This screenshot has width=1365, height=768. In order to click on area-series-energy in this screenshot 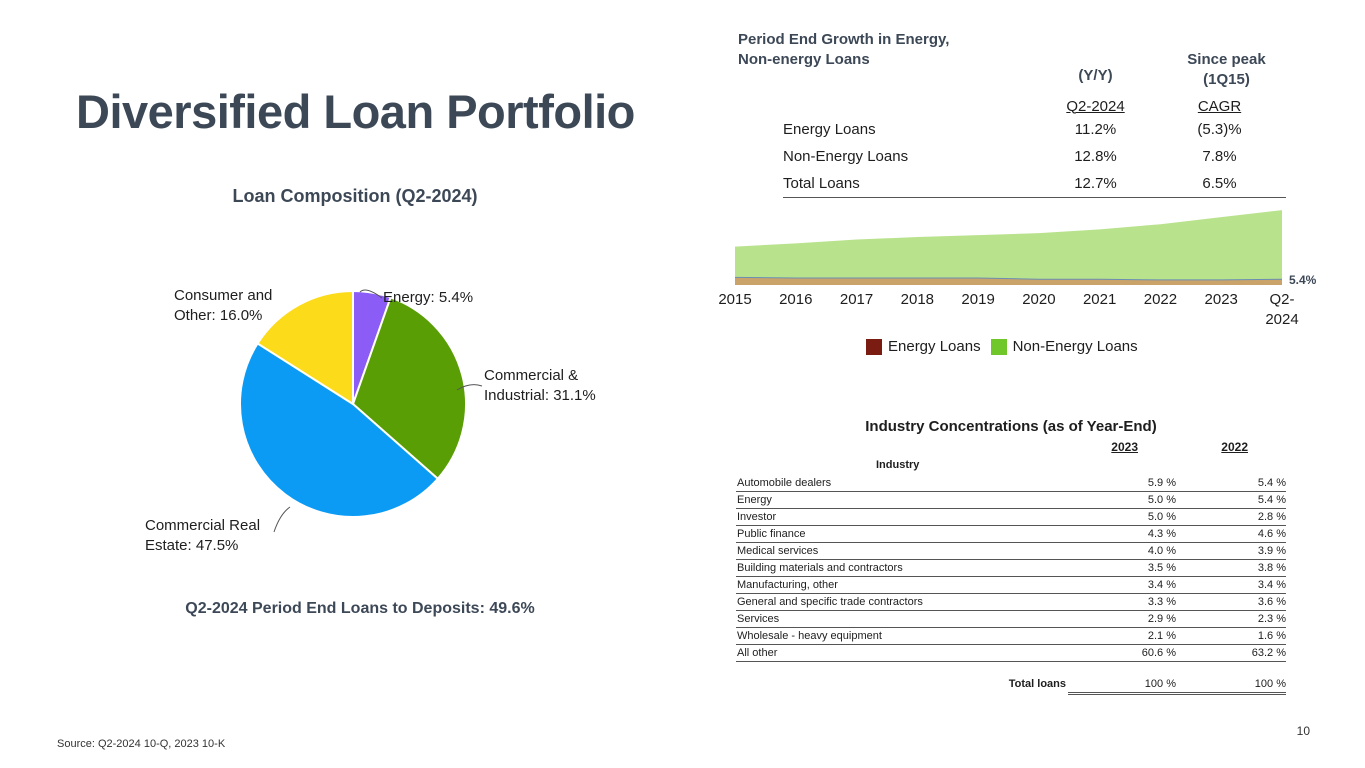, I will do `click(1008, 281)`.